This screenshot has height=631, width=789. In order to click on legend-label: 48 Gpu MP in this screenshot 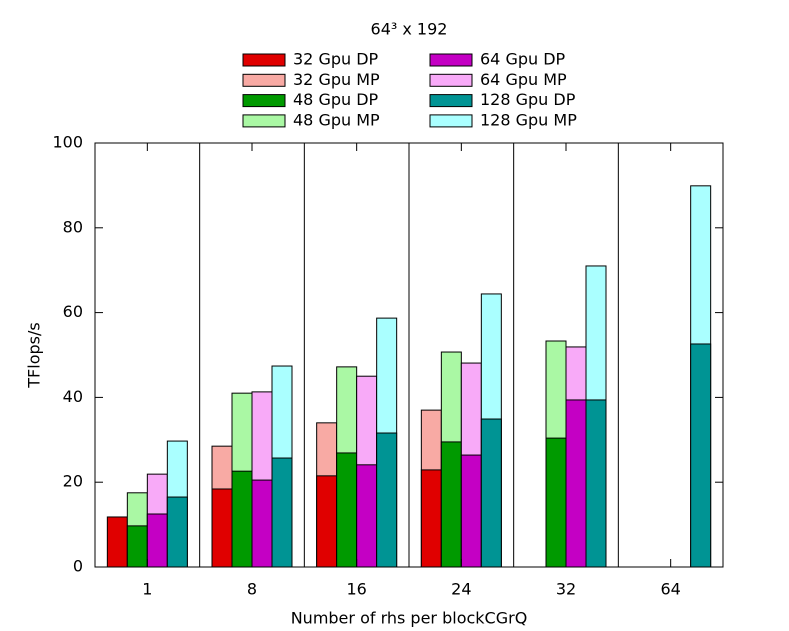, I will do `click(336, 119)`.